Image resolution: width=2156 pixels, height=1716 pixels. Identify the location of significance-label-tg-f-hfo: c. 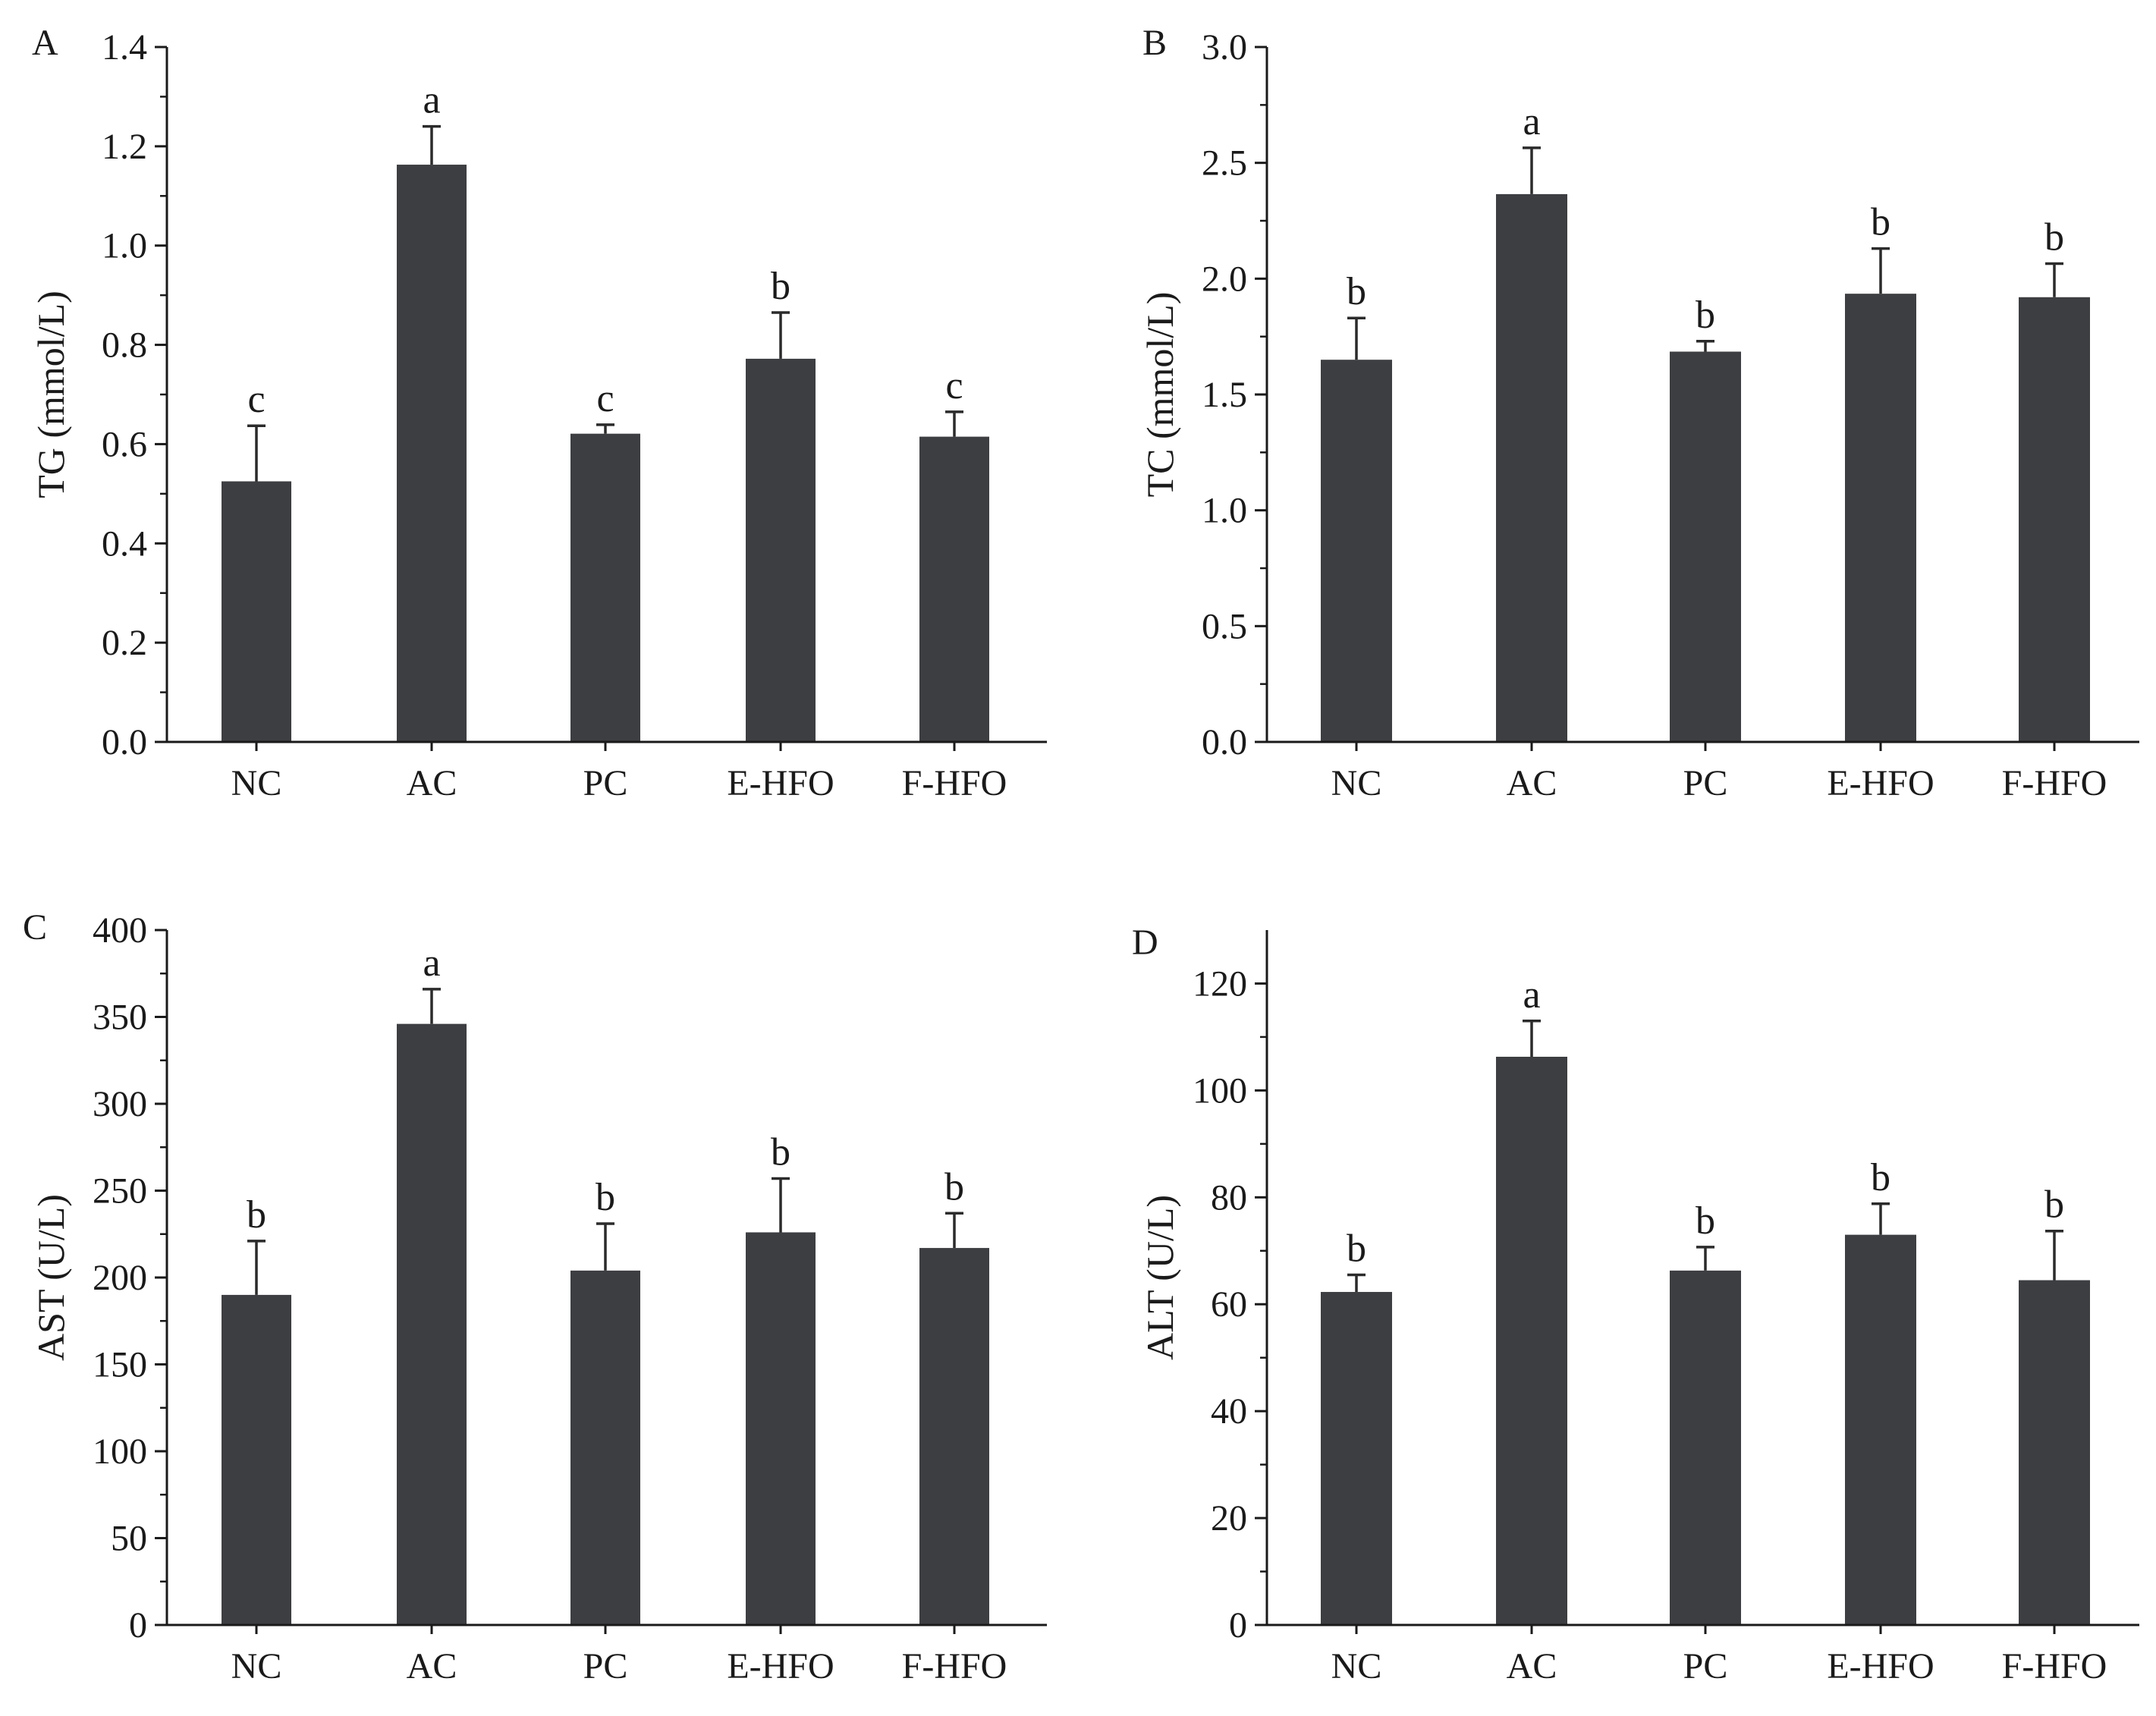
(954, 385).